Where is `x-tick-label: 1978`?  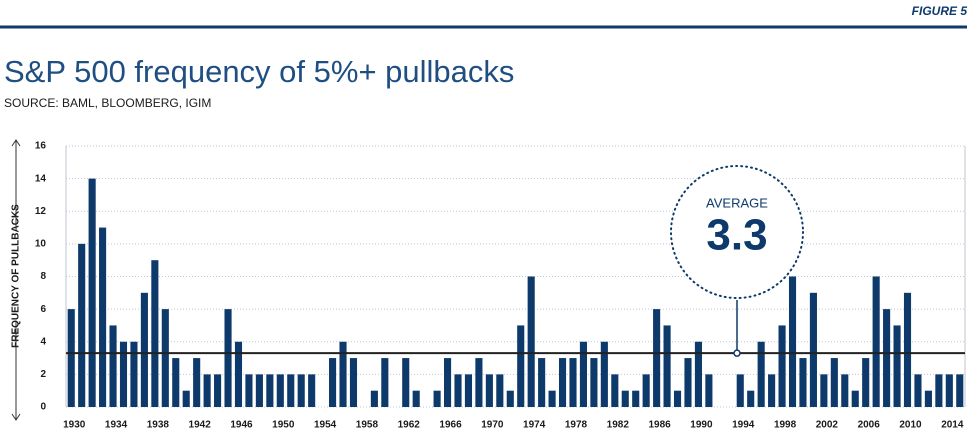 x-tick-label: 1978 is located at coordinates (576, 425).